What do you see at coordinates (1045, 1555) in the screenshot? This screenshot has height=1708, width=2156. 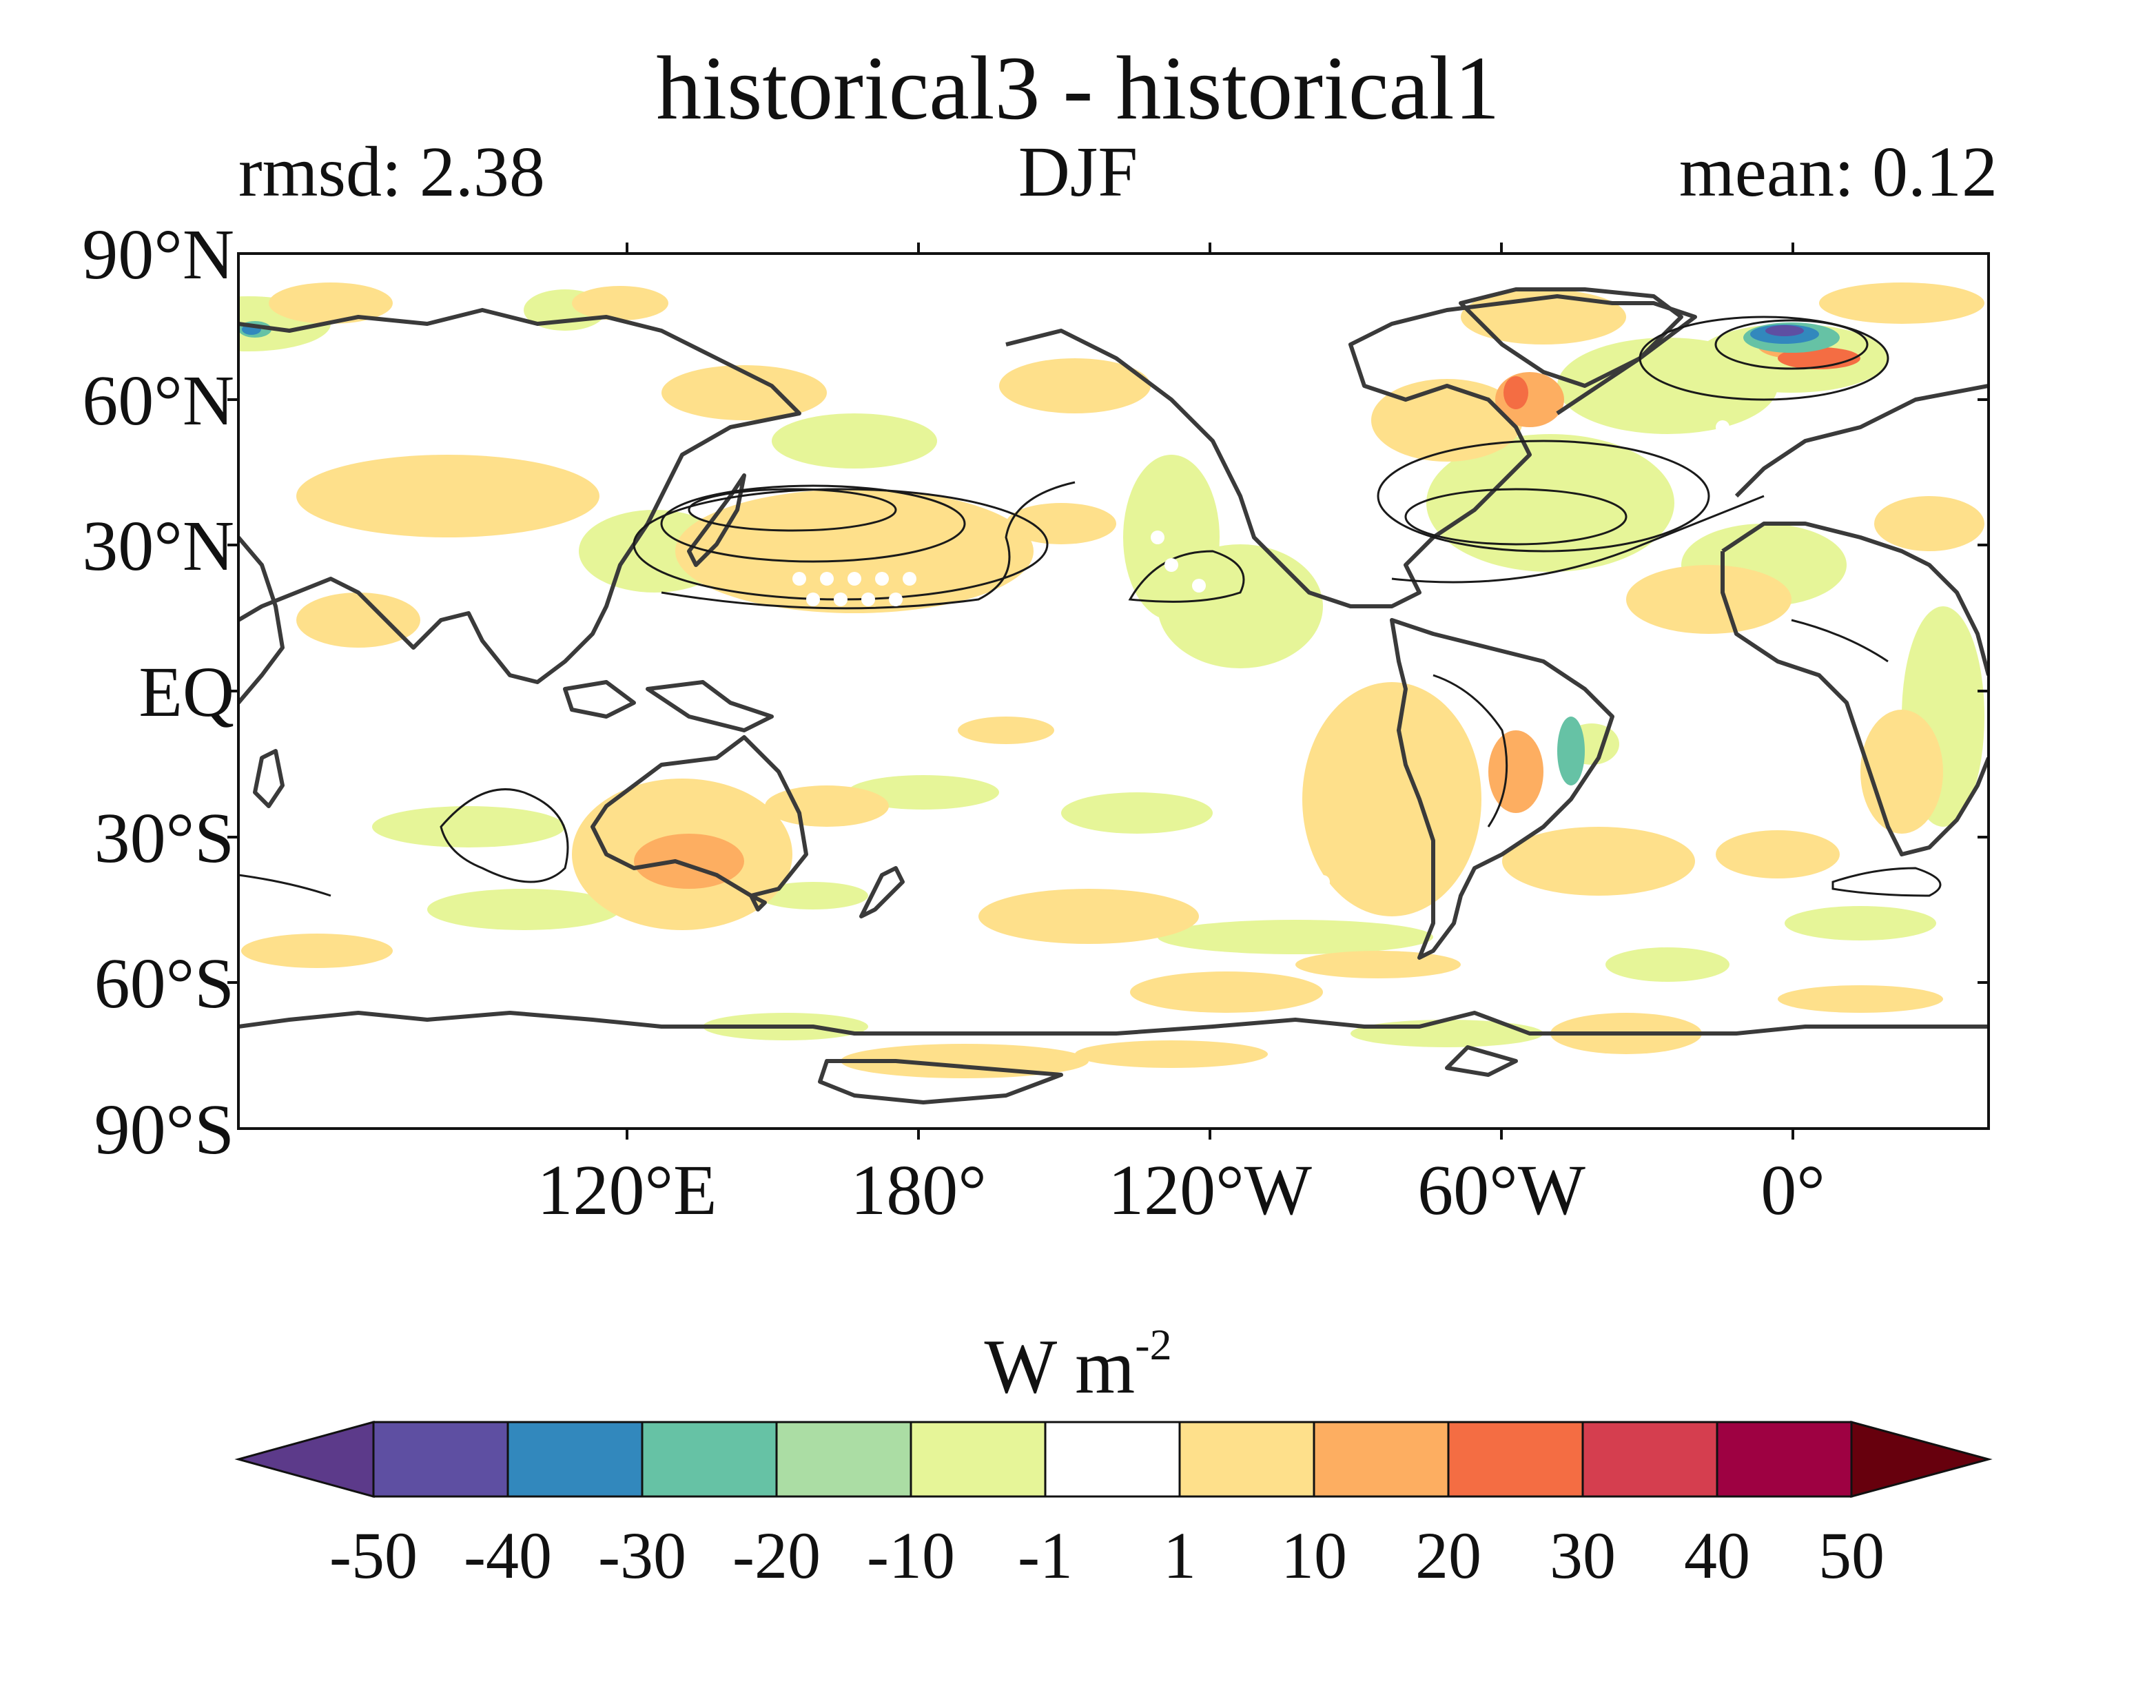 I see `colorbar-tick-label: -1` at bounding box center [1045, 1555].